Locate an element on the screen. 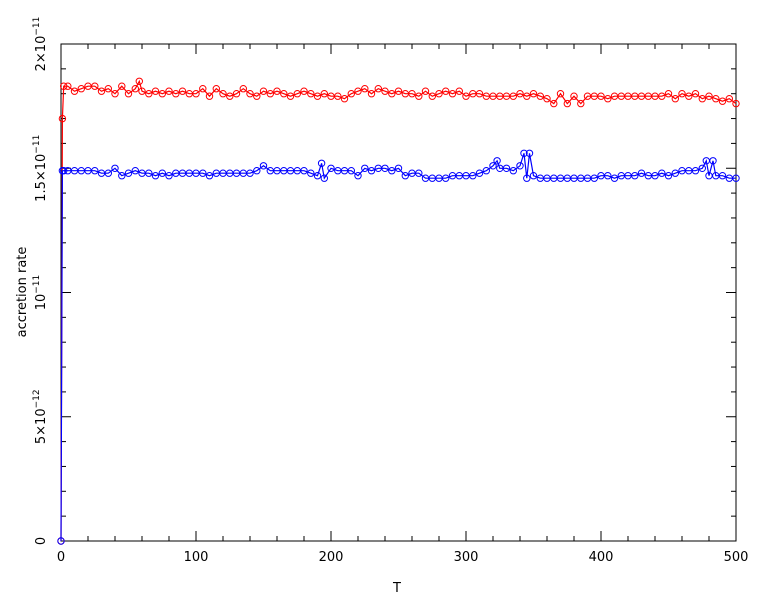  x-tick-label: 400 is located at coordinates (601, 557).